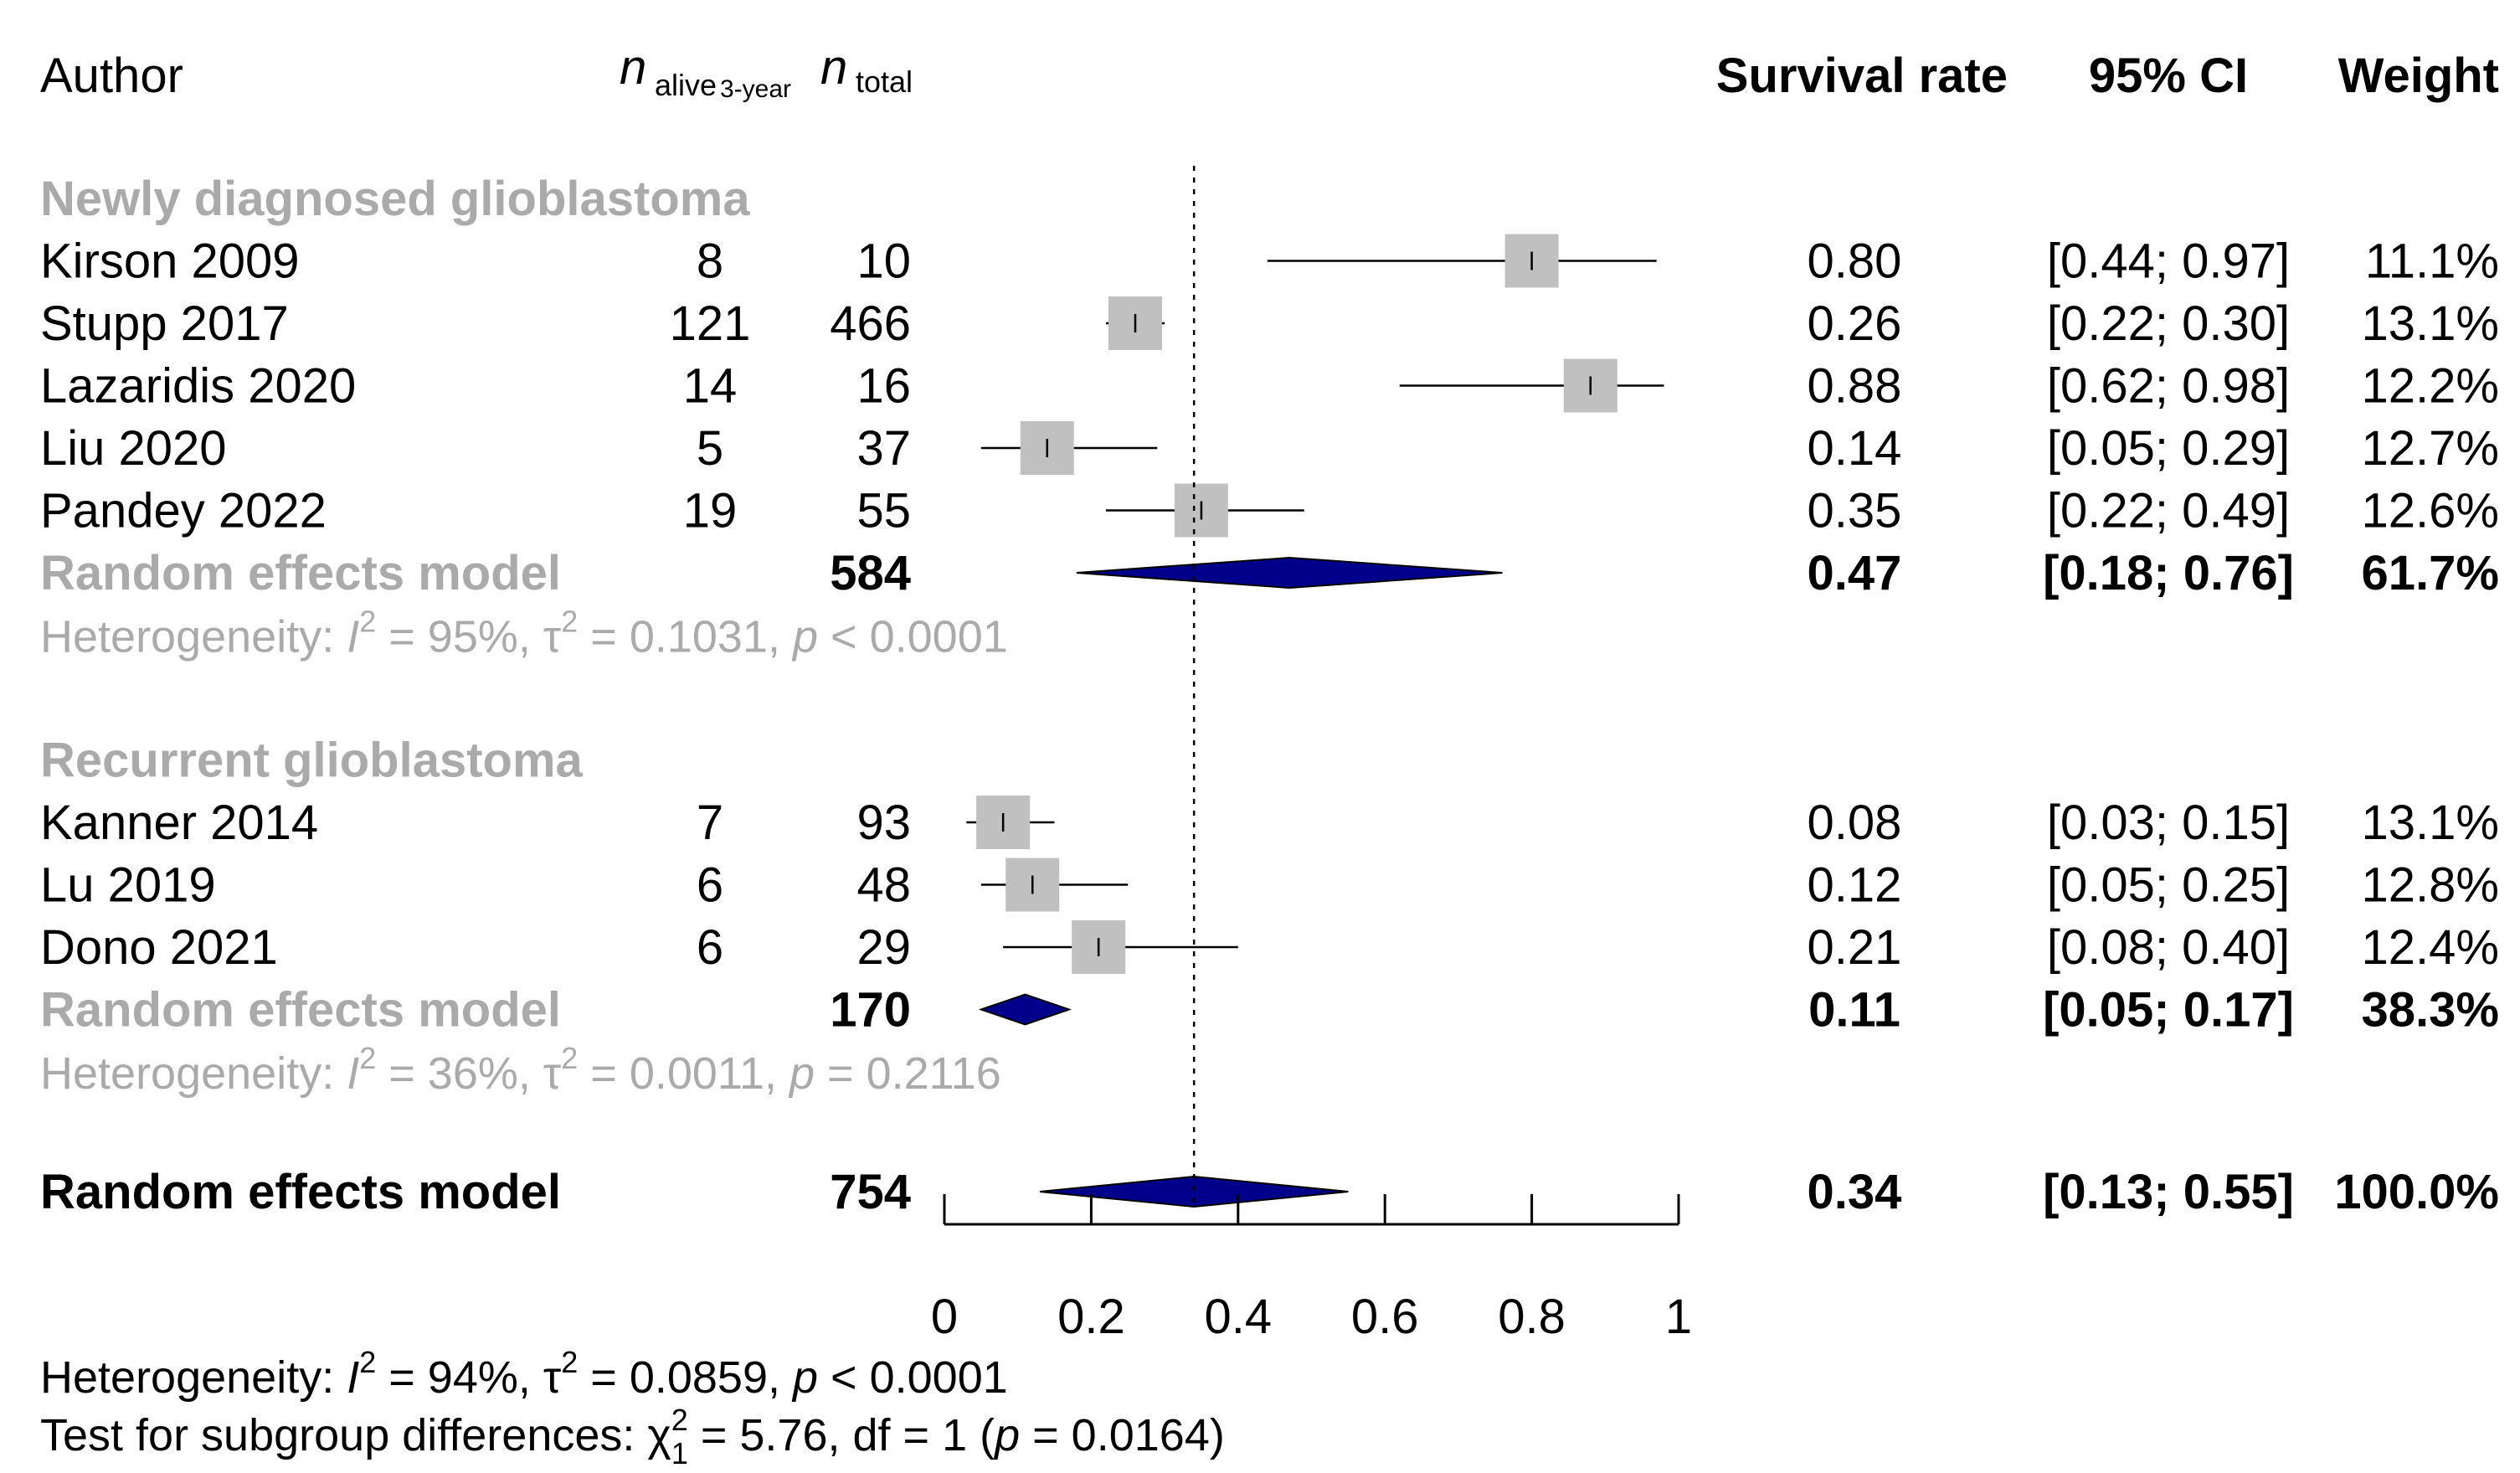  I want to click on model-rate: 0.34, so click(1855, 1192).